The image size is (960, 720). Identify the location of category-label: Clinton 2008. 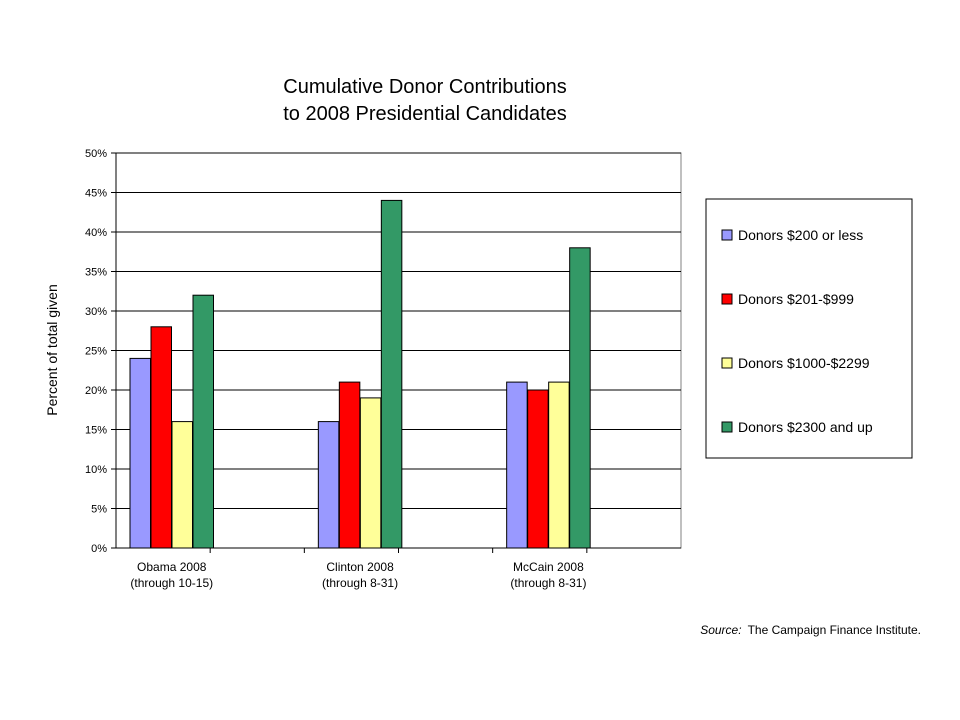
(360, 567).